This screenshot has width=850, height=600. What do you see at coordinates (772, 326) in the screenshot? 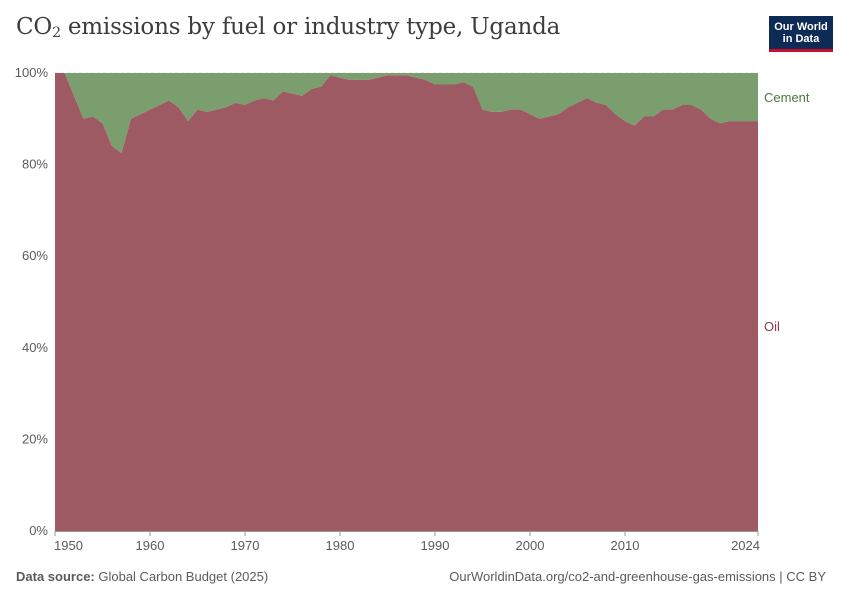
I see `legend-label-oil: Oil` at bounding box center [772, 326].